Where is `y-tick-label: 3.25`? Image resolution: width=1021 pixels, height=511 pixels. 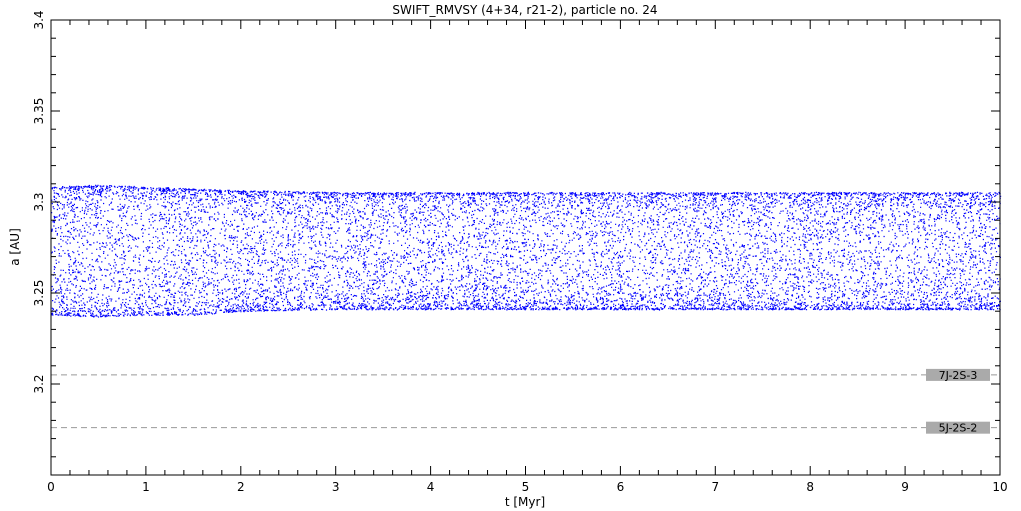
y-tick-label: 3.25 is located at coordinates (39, 293).